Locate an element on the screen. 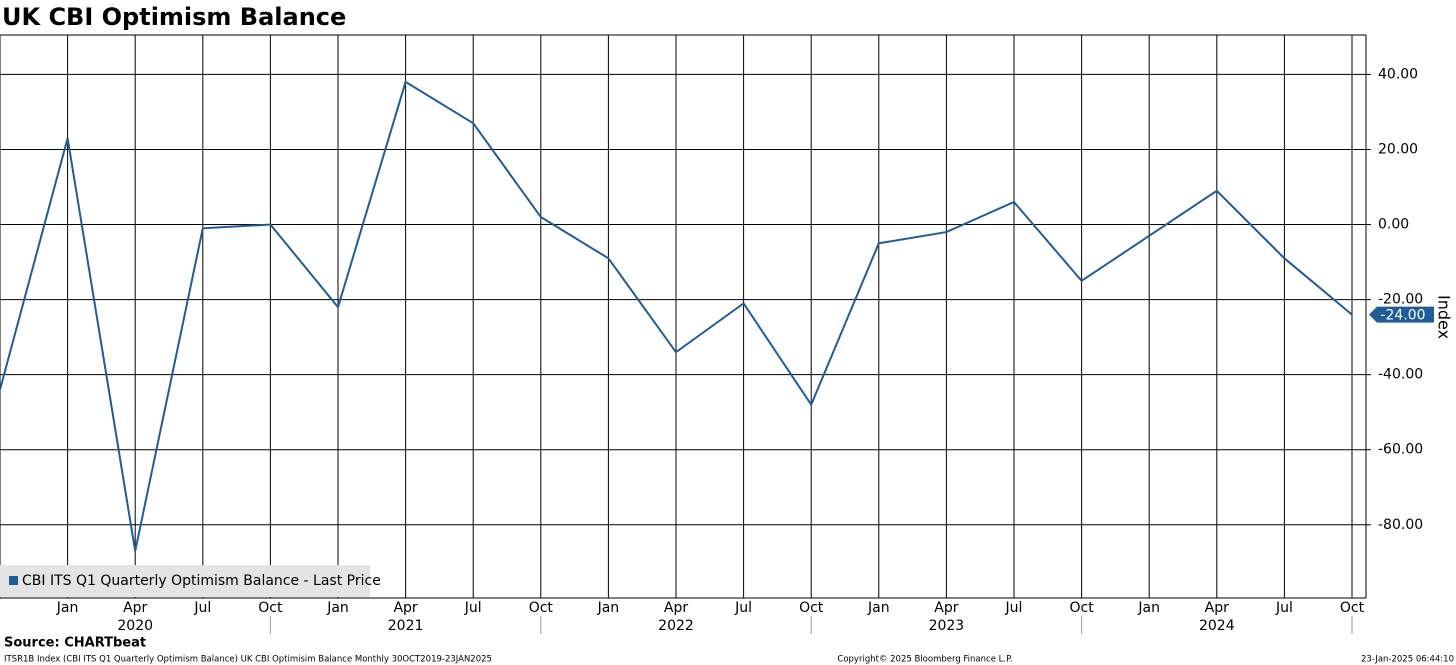 The image size is (1456, 665). year-label: 2024 is located at coordinates (1217, 626).